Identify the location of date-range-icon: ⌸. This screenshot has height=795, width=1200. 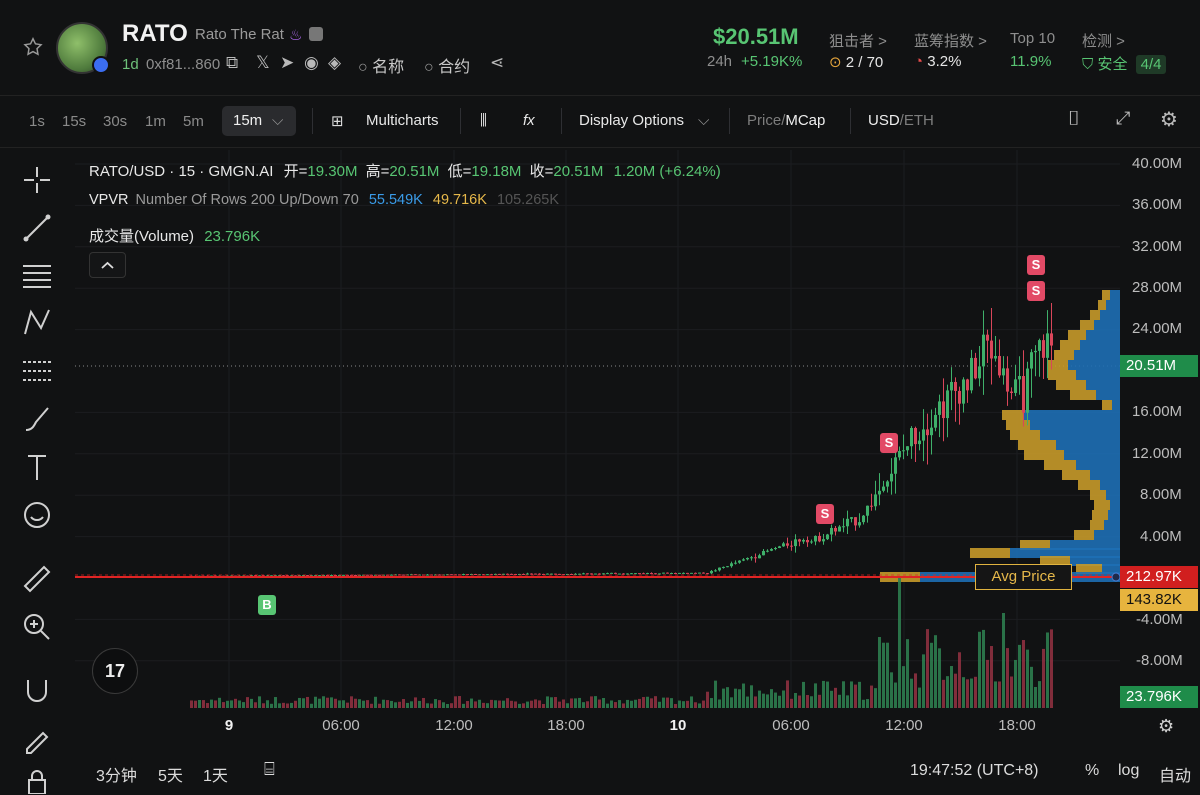
(269, 769).